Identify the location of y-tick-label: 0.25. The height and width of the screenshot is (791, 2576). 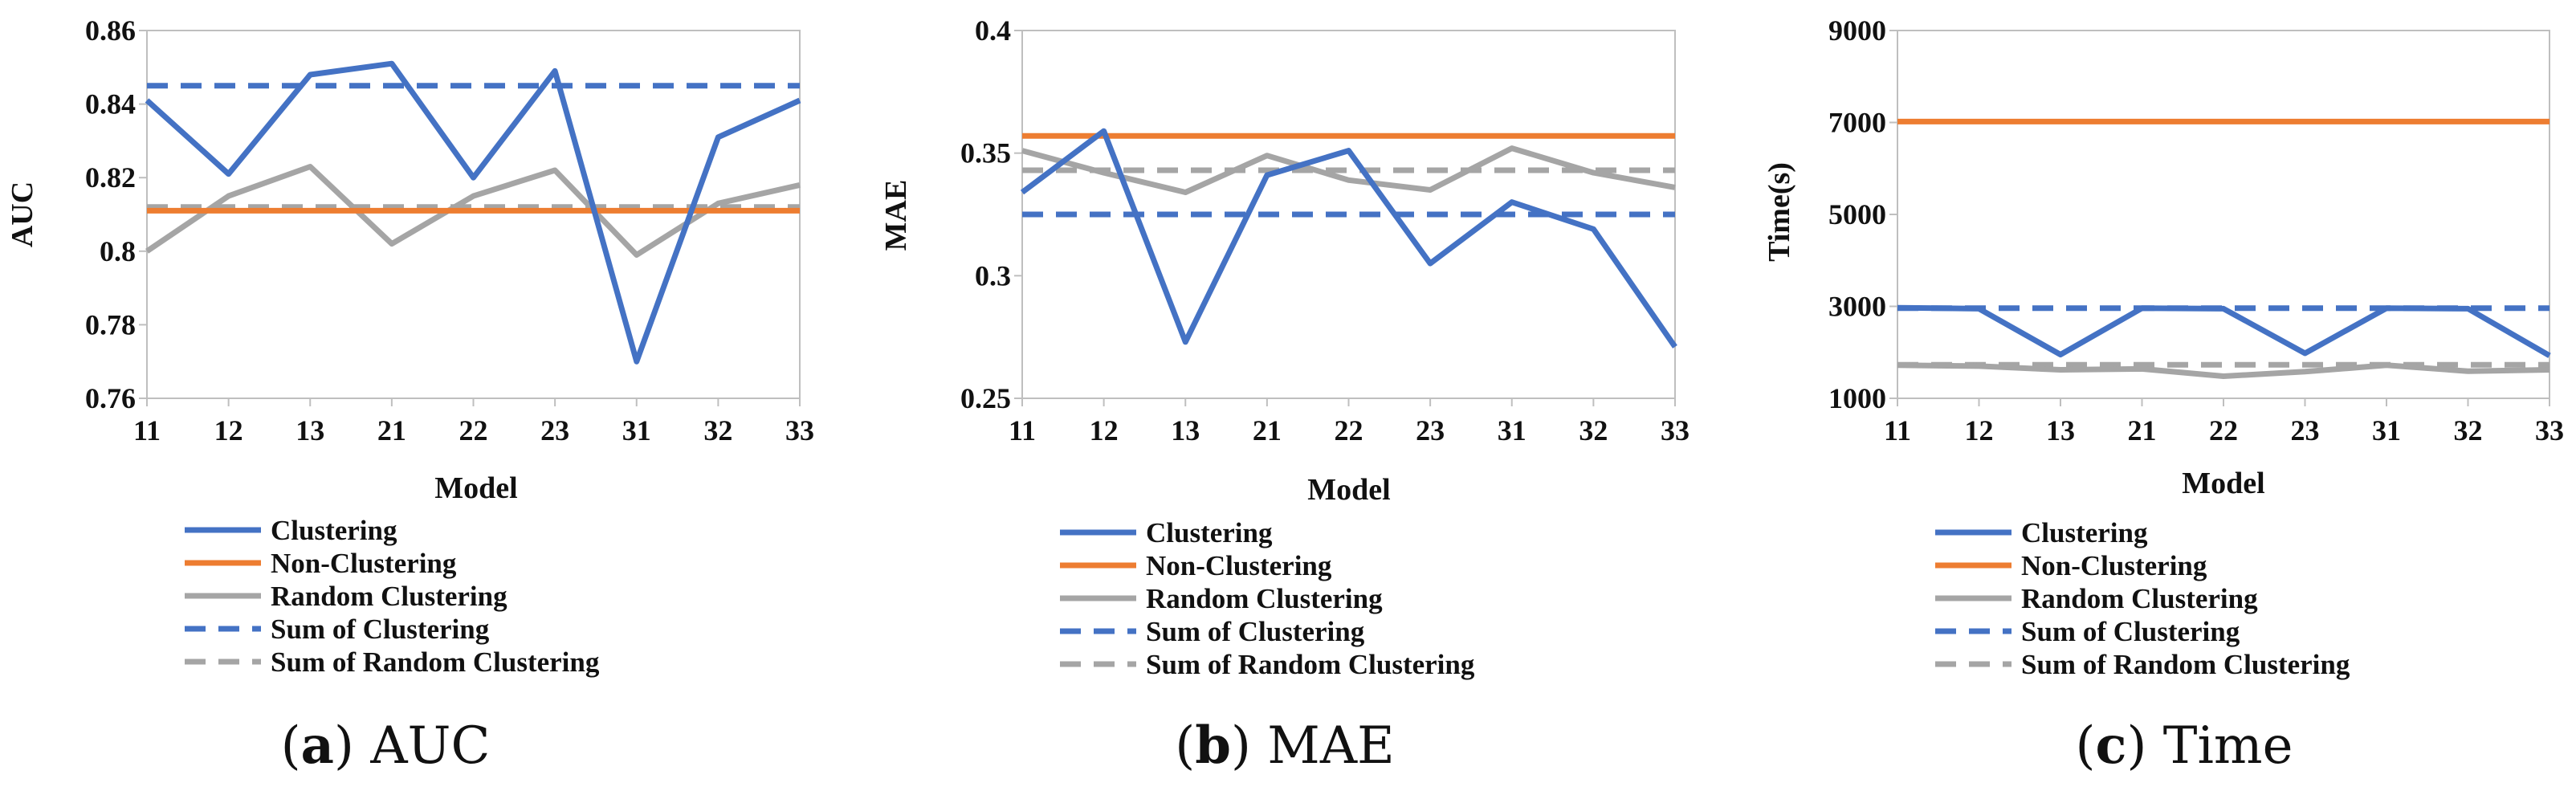
(985, 398).